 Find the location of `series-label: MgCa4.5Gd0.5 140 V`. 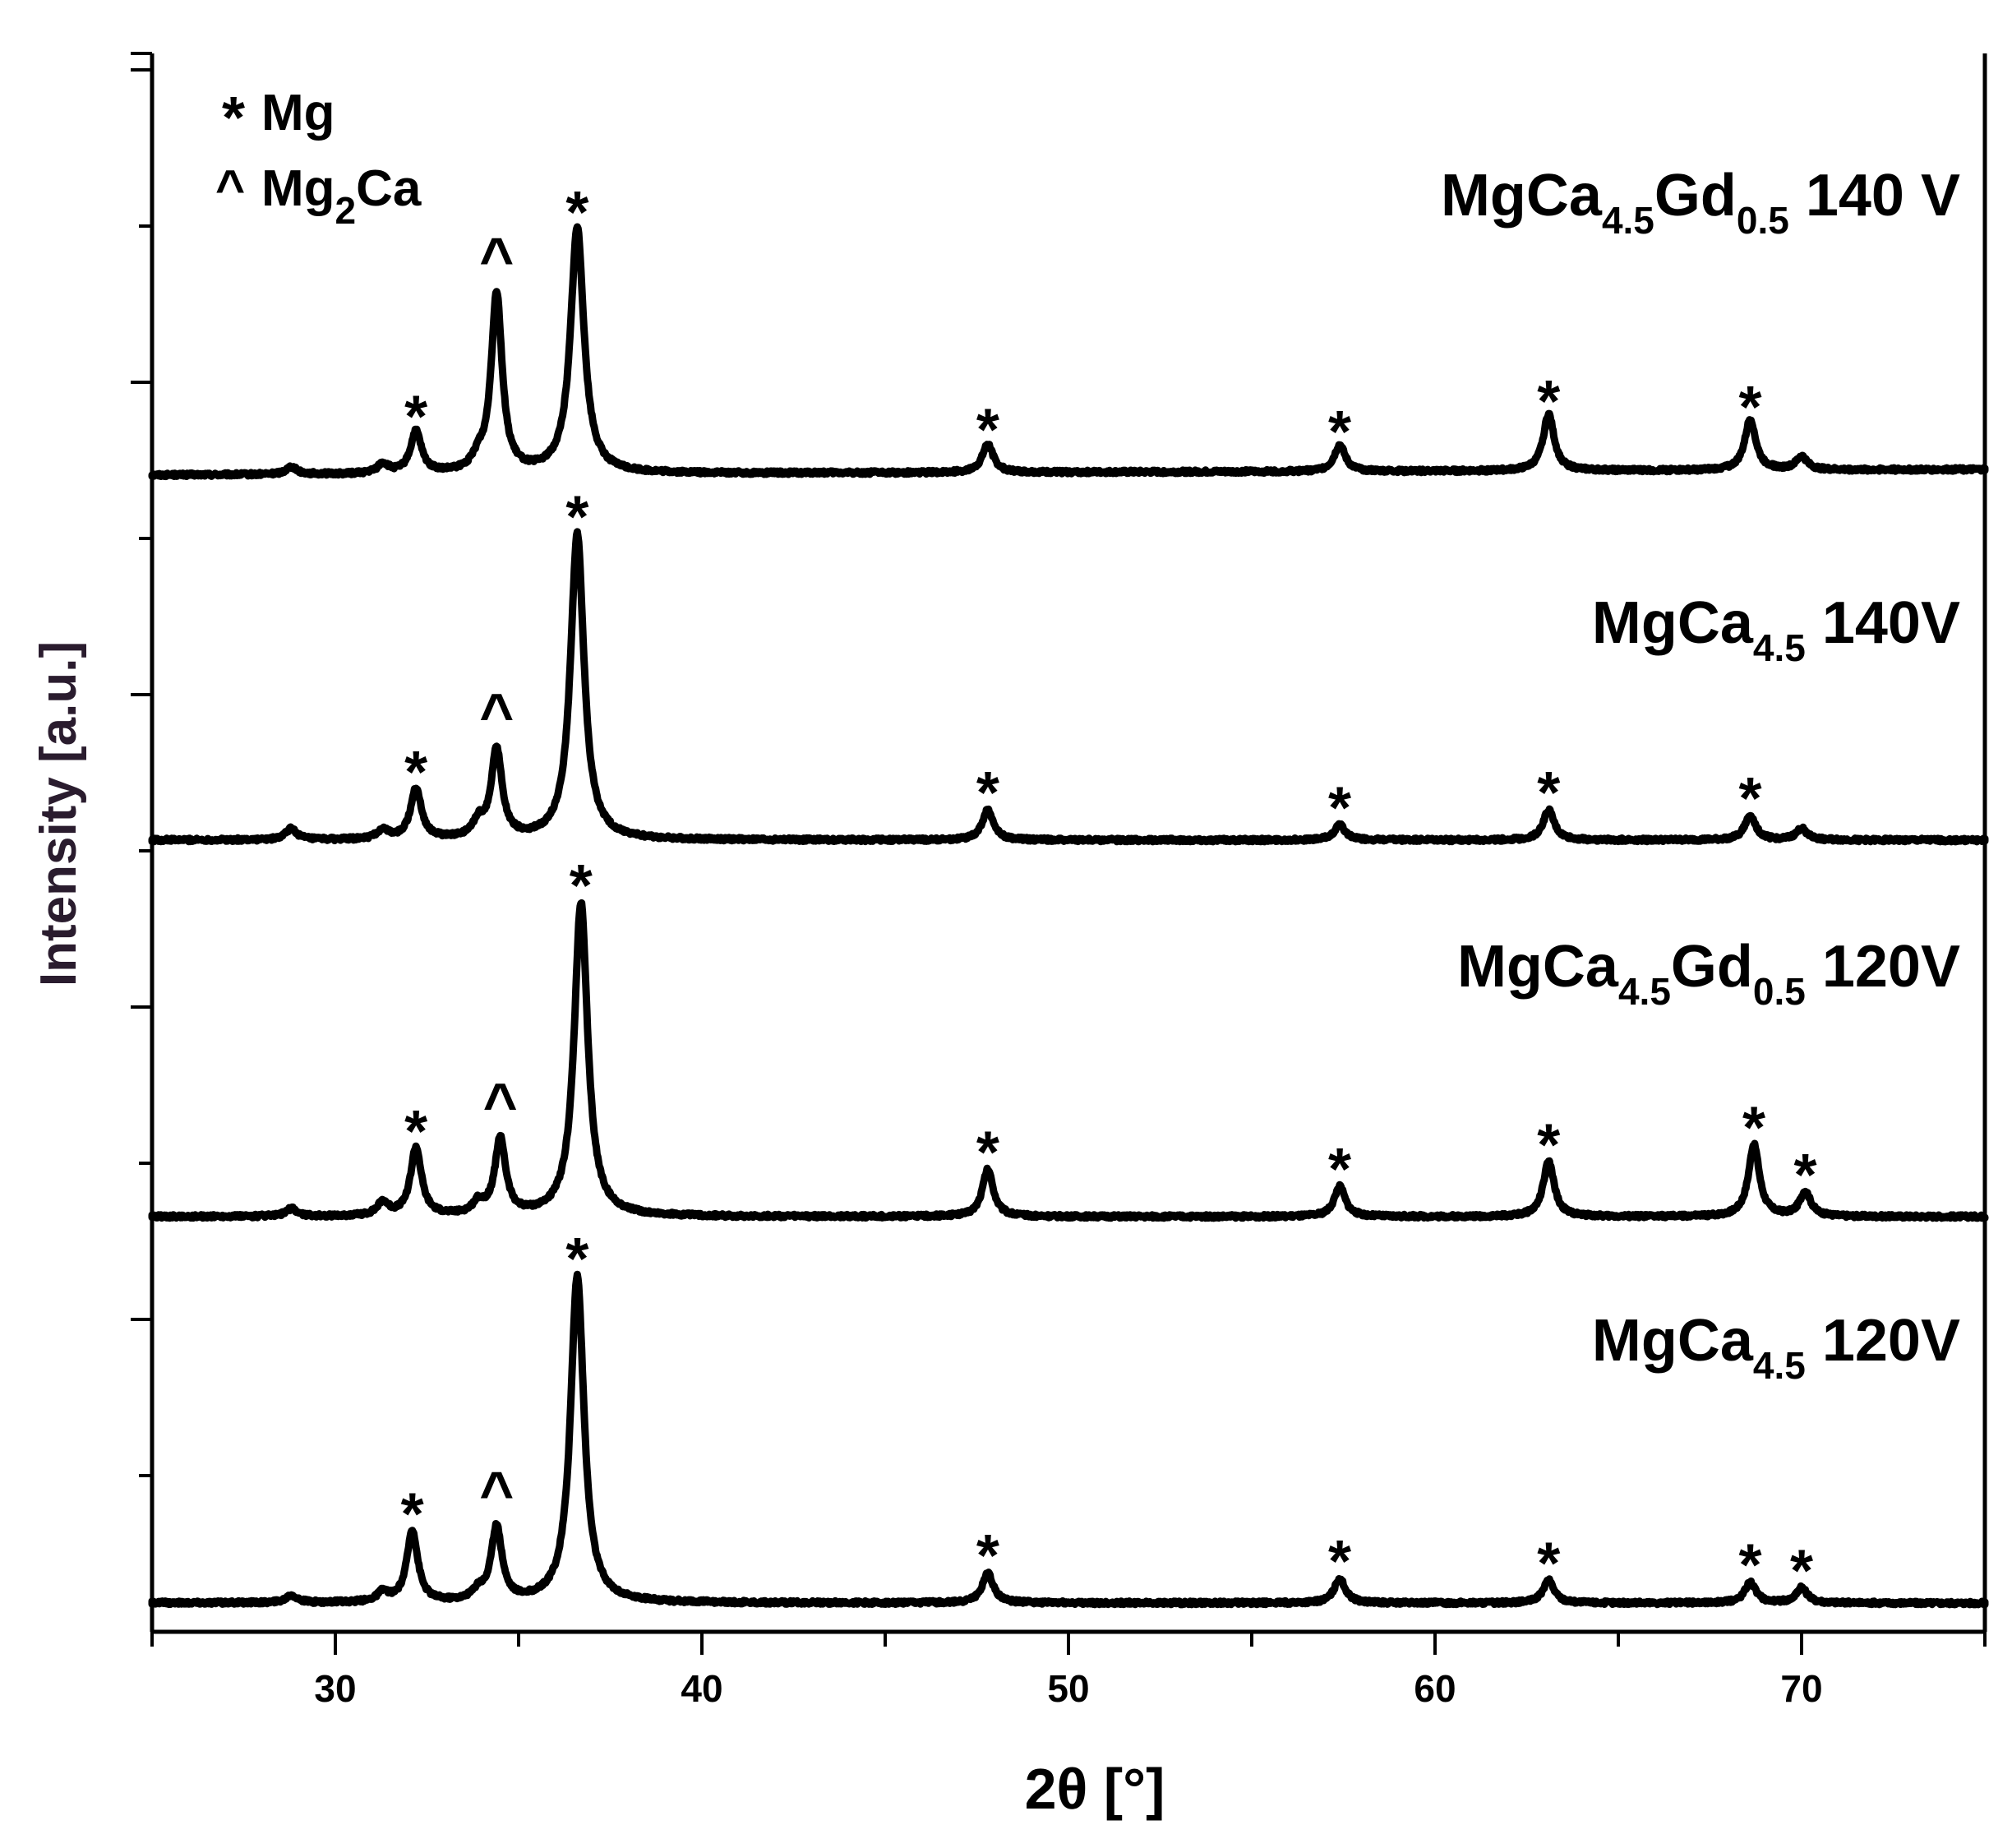

series-label: MgCa4.5Gd0.5 140 V is located at coordinates (1700, 202).